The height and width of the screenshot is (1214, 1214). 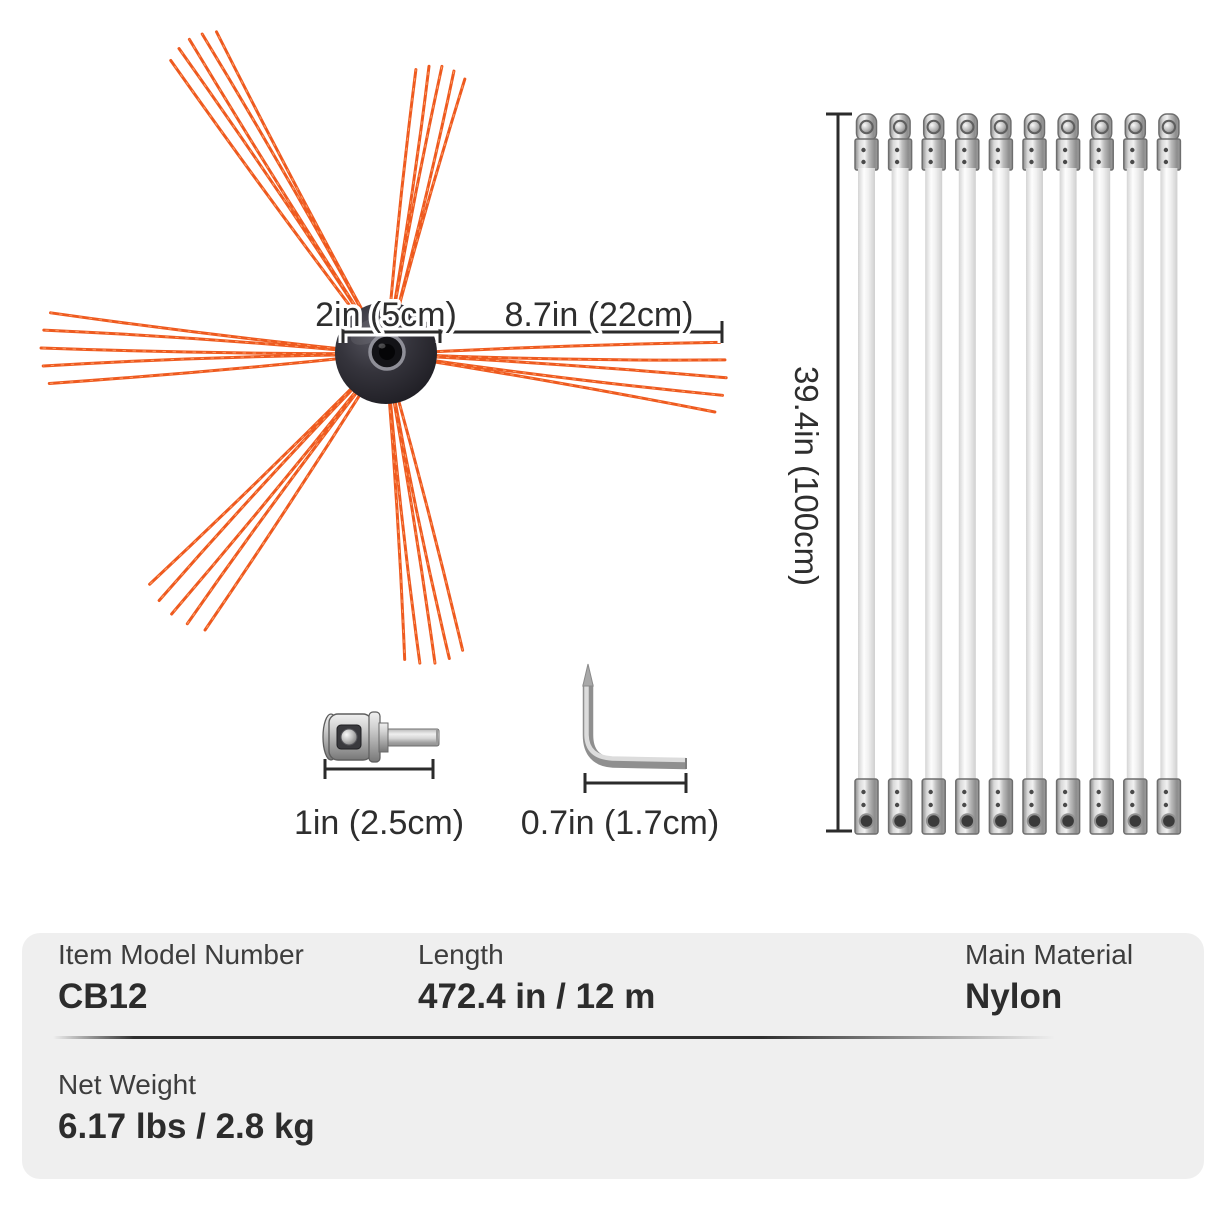 I want to click on hex-key-tip, so click(x=588, y=675).